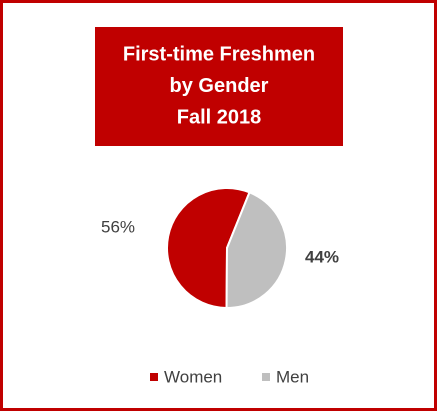 The height and width of the screenshot is (412, 438). I want to click on data-label: 44%, so click(322, 256).